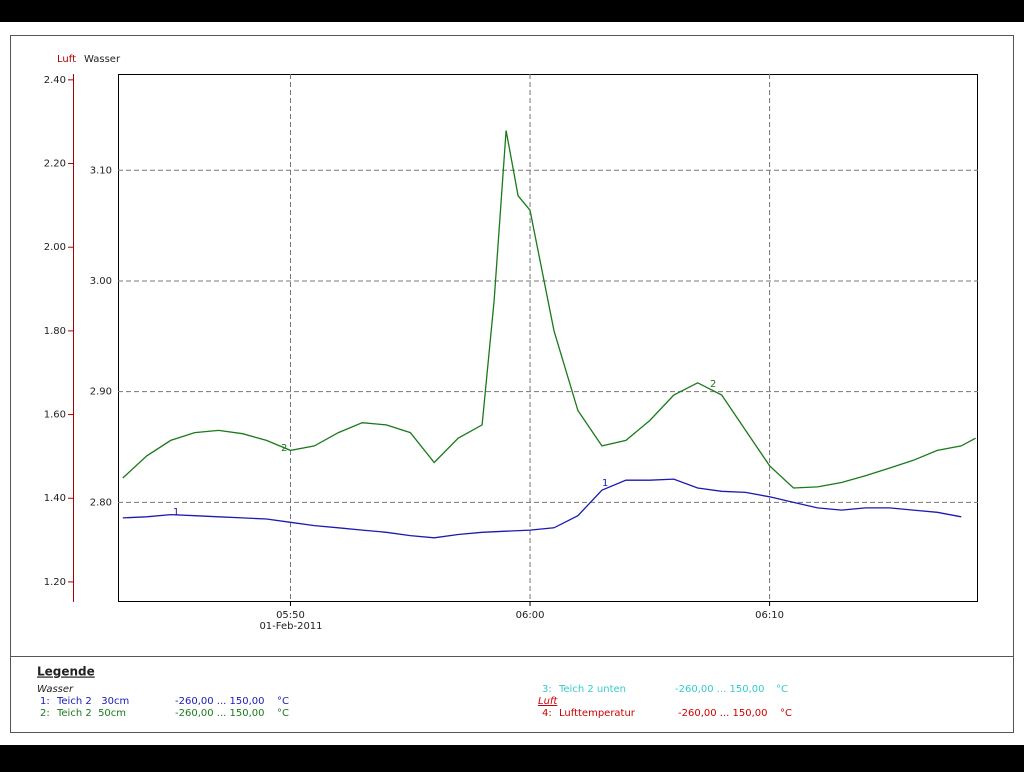  I want to click on y-tick-label: 3.00, so click(101, 281).